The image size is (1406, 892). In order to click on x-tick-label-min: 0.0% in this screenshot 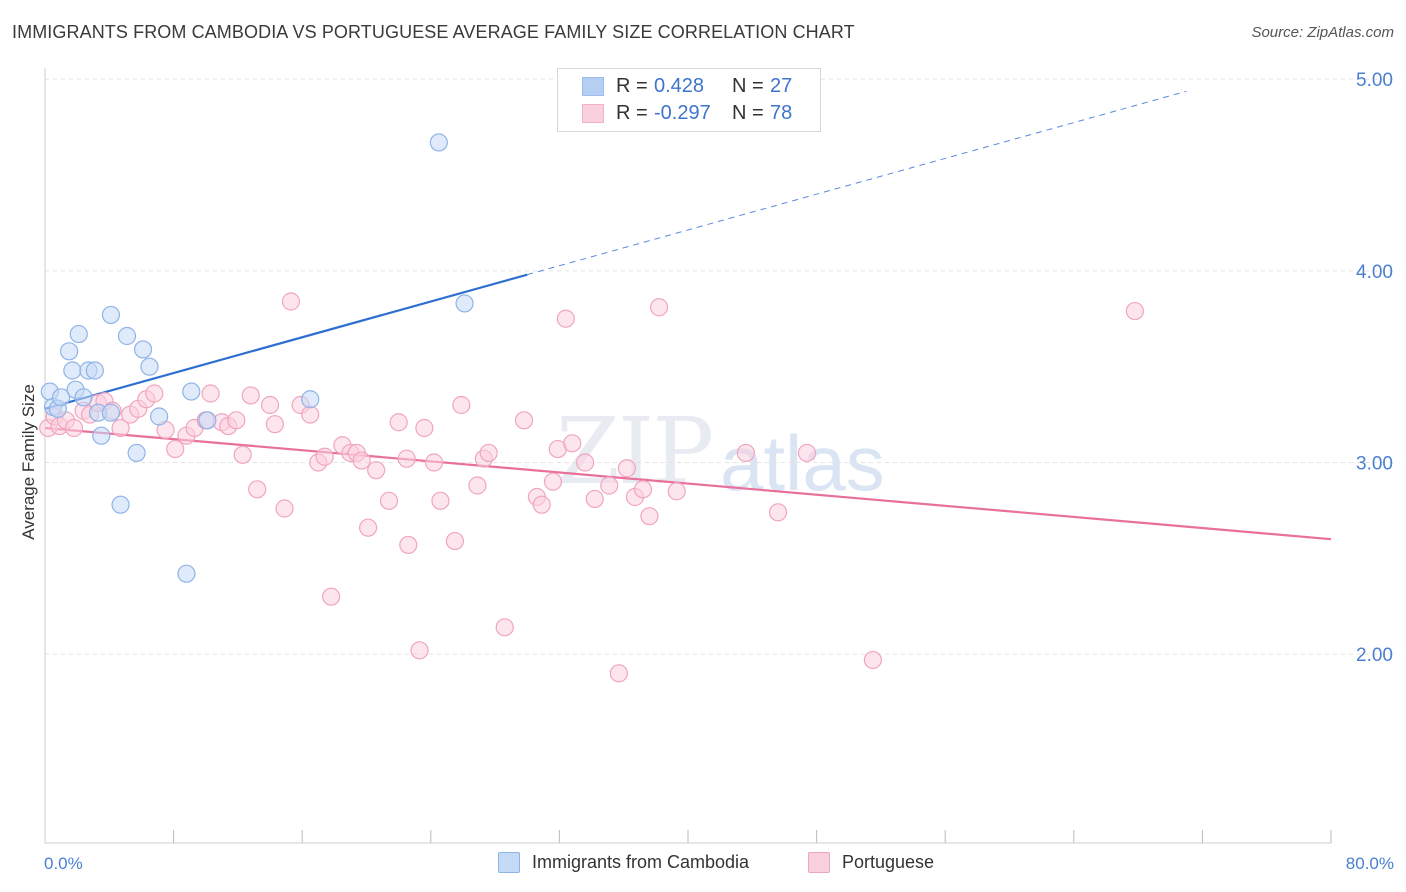, I will do `click(63, 863)`.